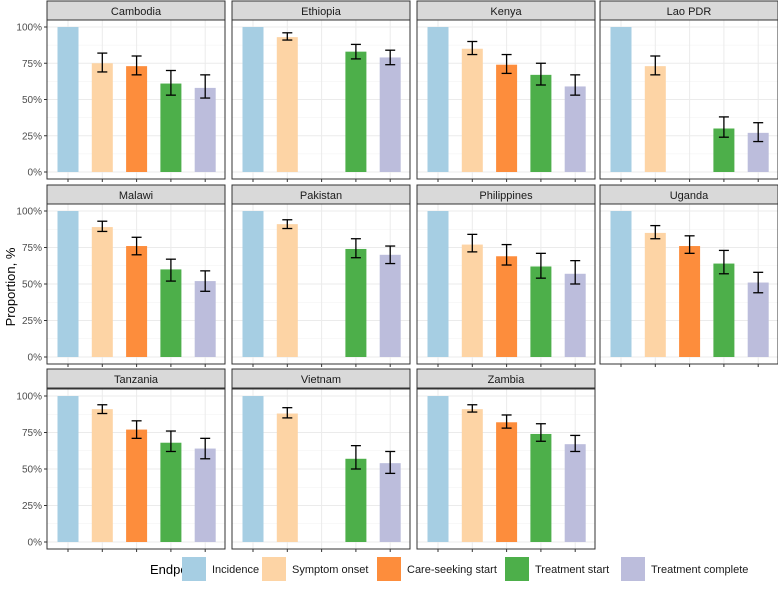 The height and width of the screenshot is (605, 778). What do you see at coordinates (356, 302) in the screenshot?
I see `bar-pakistan-treatment-start` at bounding box center [356, 302].